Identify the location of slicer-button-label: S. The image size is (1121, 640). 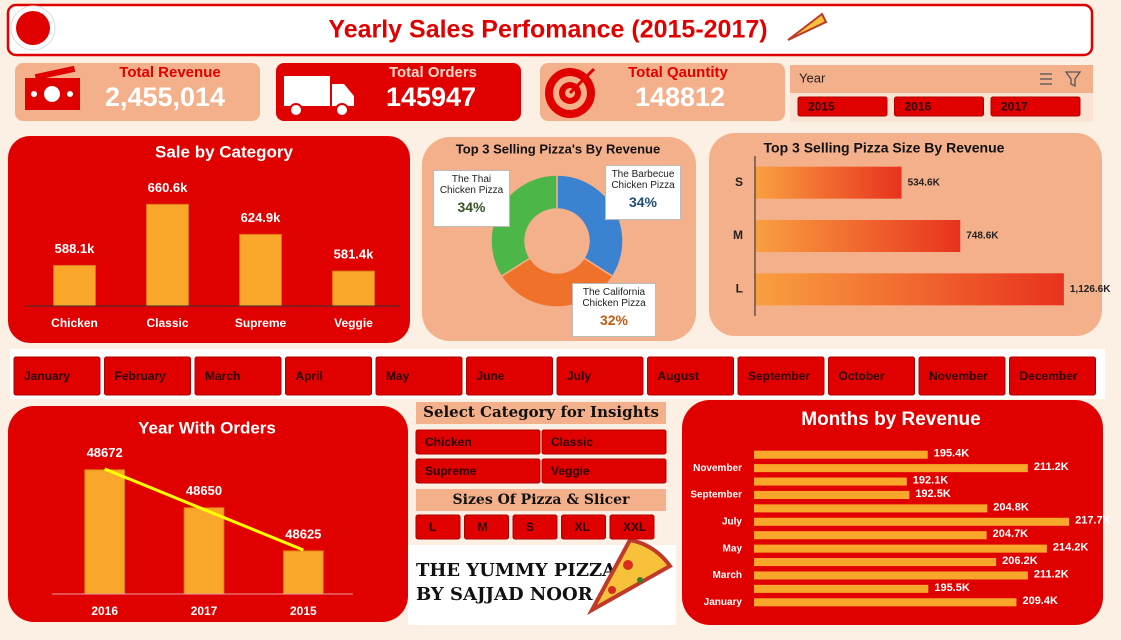
(530, 527).